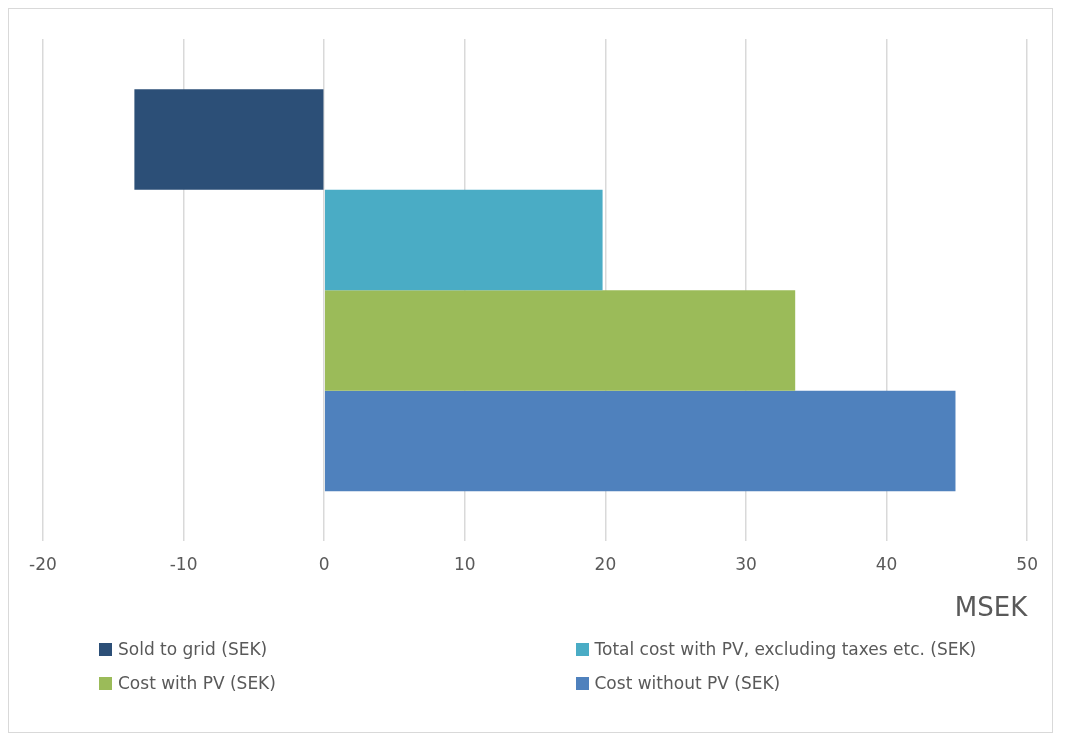  I want to click on x-tick-label: 50, so click(1027, 564).